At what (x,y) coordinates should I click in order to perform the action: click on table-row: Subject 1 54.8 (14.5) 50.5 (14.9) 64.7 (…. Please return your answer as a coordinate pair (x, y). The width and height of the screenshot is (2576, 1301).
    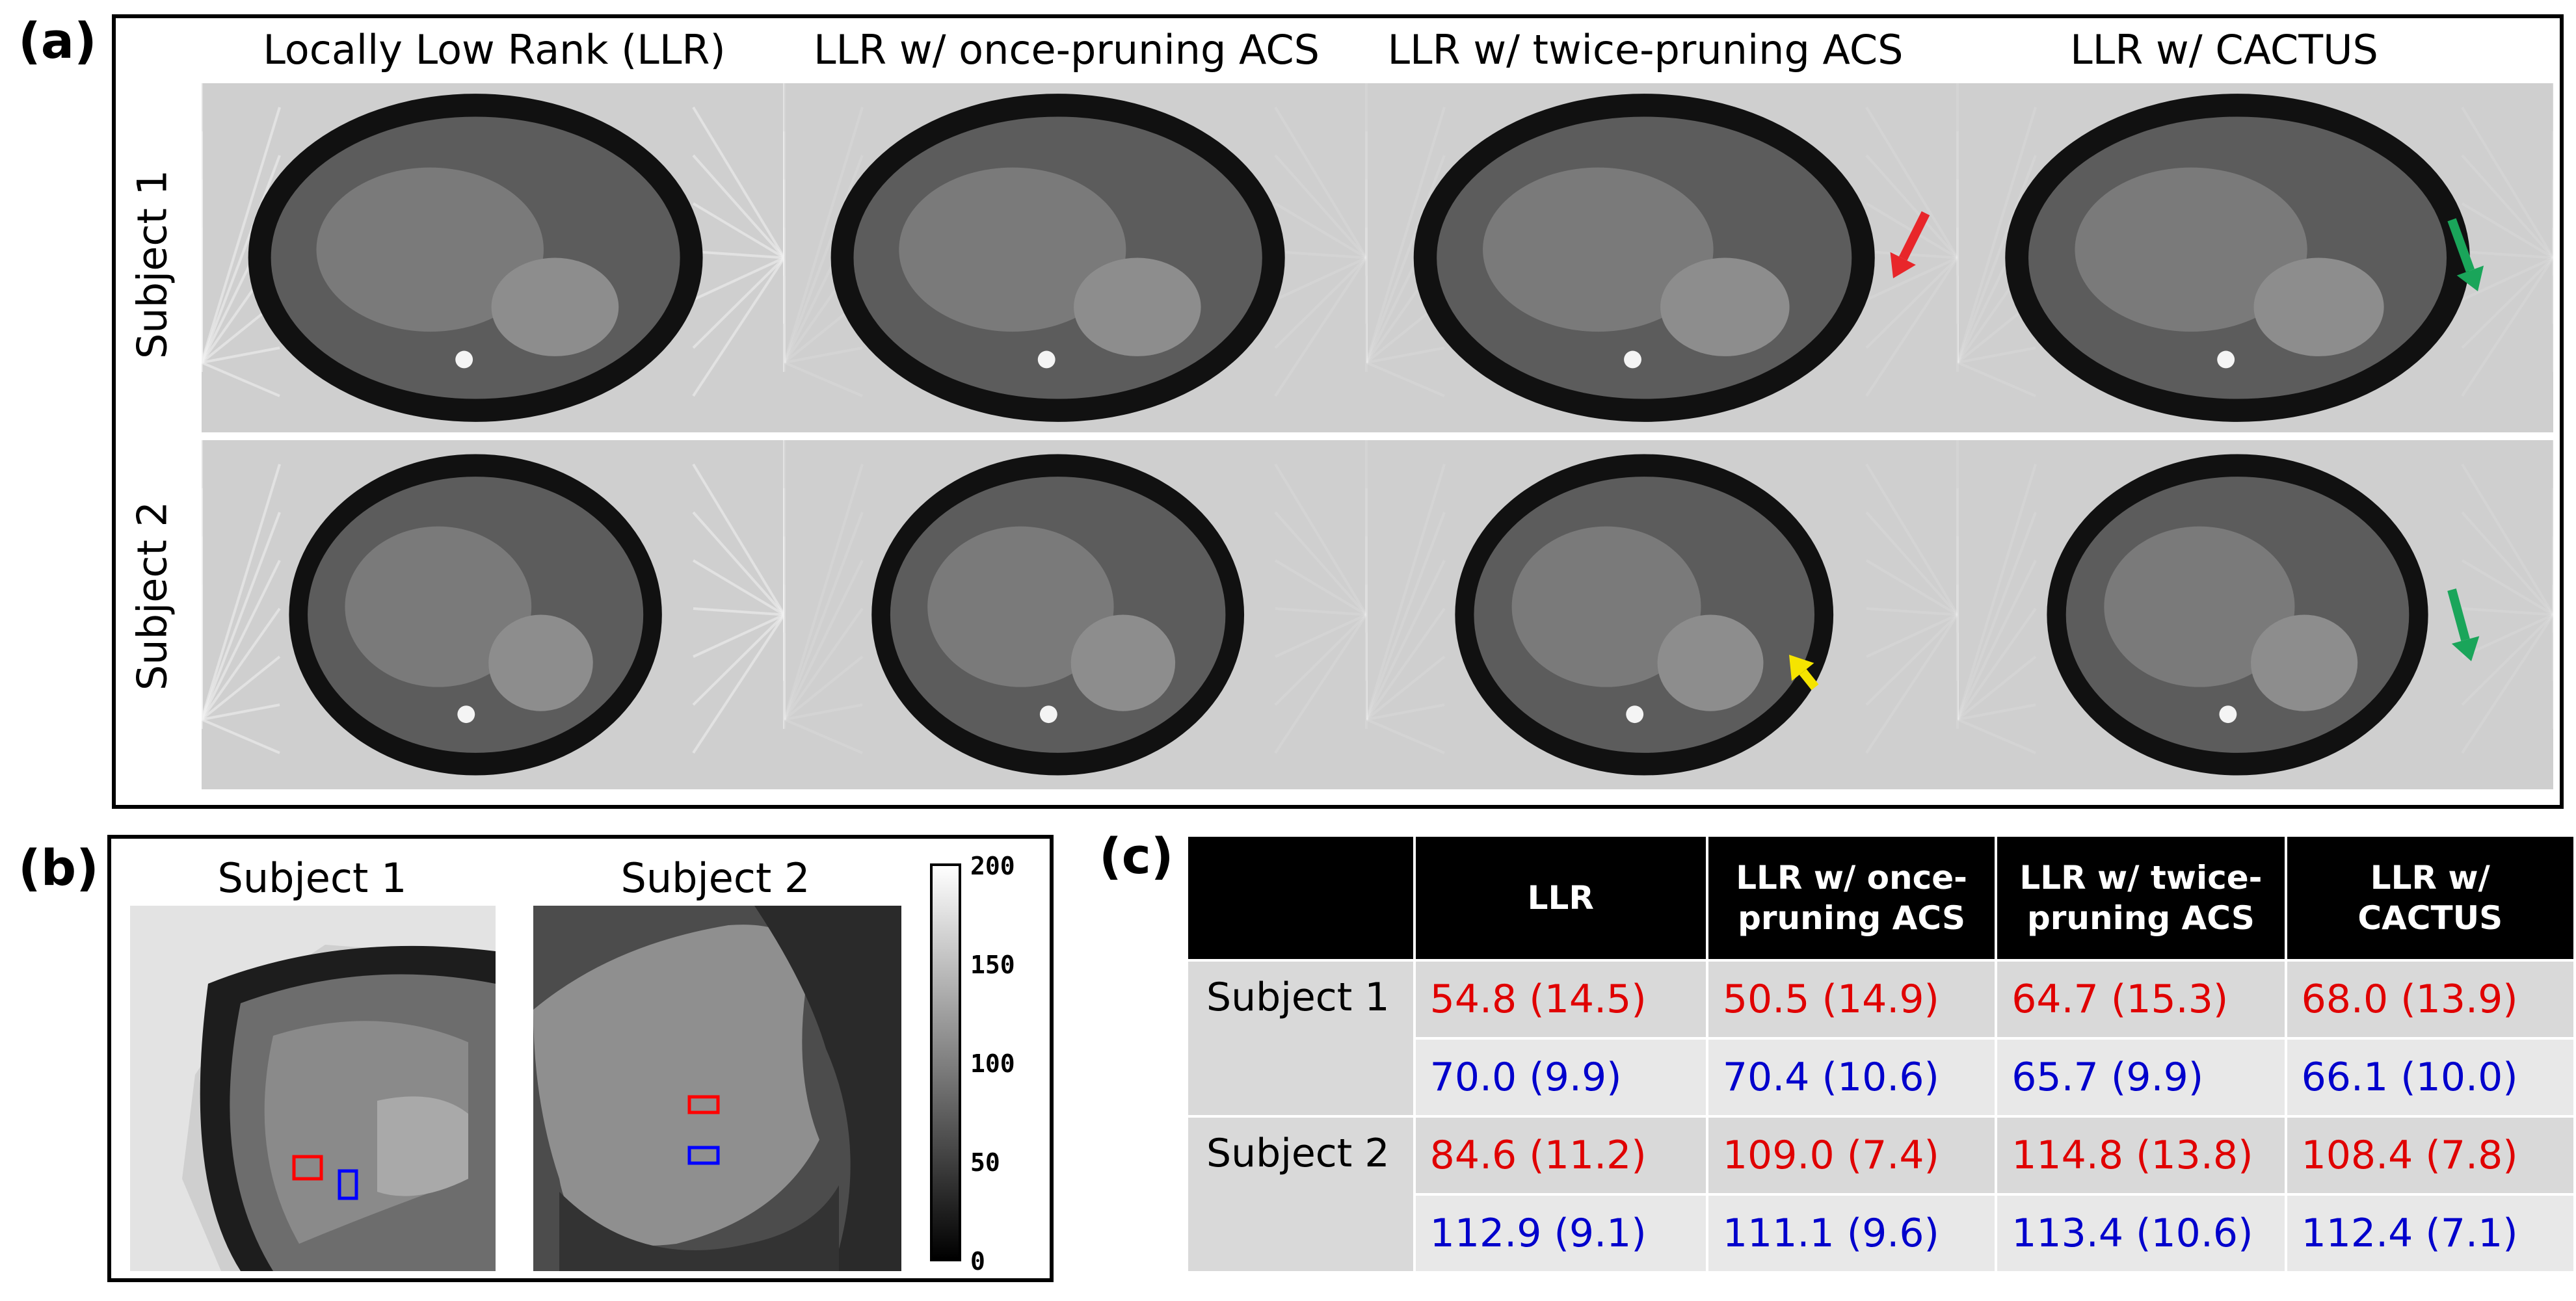
    Looking at the image, I should click on (1880, 1038).